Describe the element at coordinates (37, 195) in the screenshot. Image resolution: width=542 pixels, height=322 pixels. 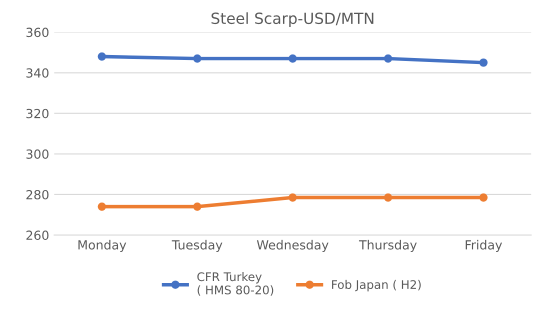
I see `y-tick-label: 280` at that location.